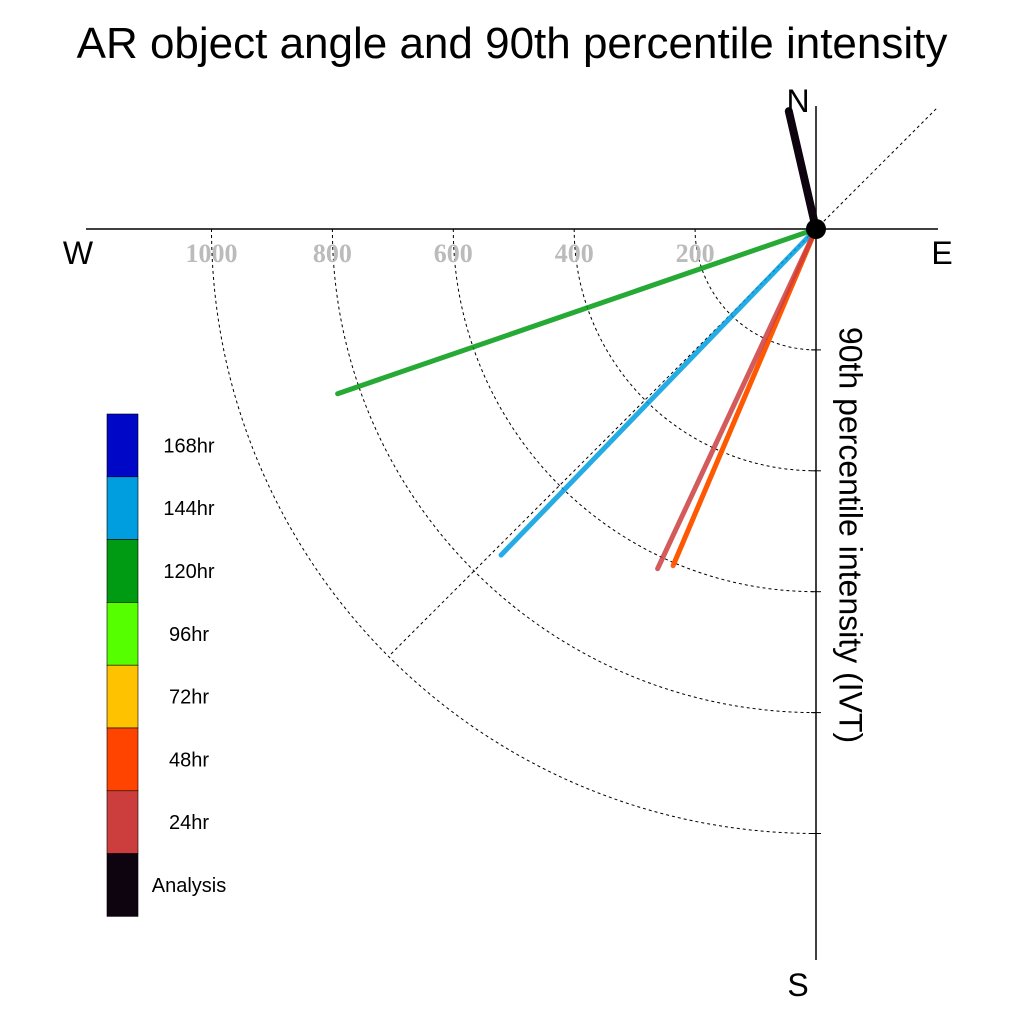  I want to click on radial-tick-label-800: 800, so click(332, 253).